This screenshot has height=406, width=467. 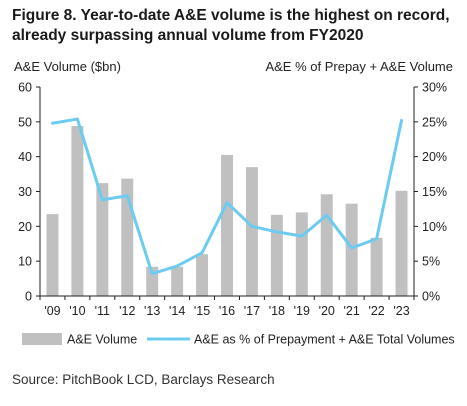 What do you see at coordinates (202, 311) in the screenshot?
I see `x-tick-label: '15` at bounding box center [202, 311].